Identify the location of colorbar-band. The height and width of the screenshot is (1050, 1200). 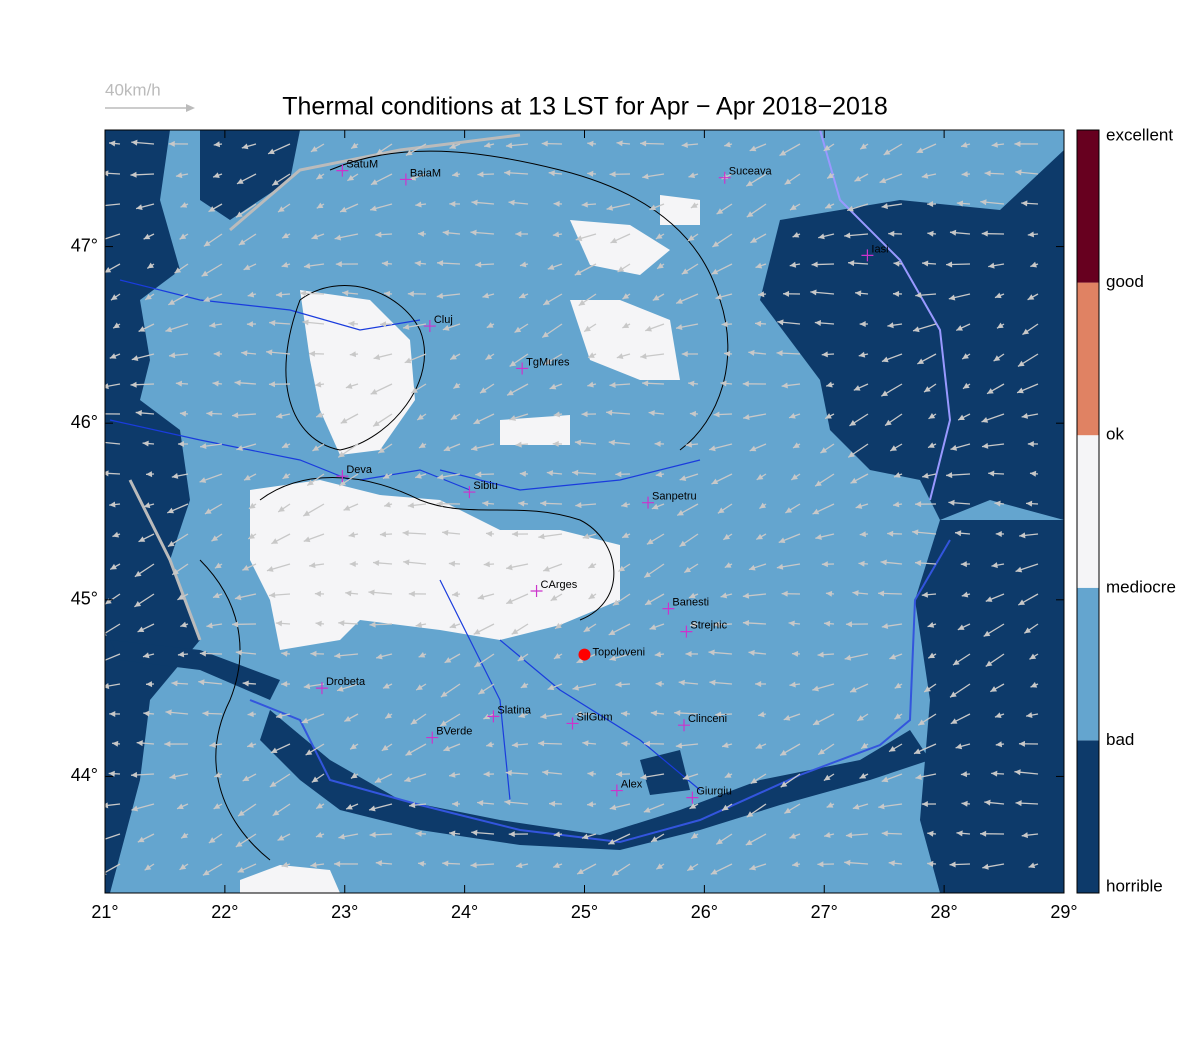
(1088, 664).